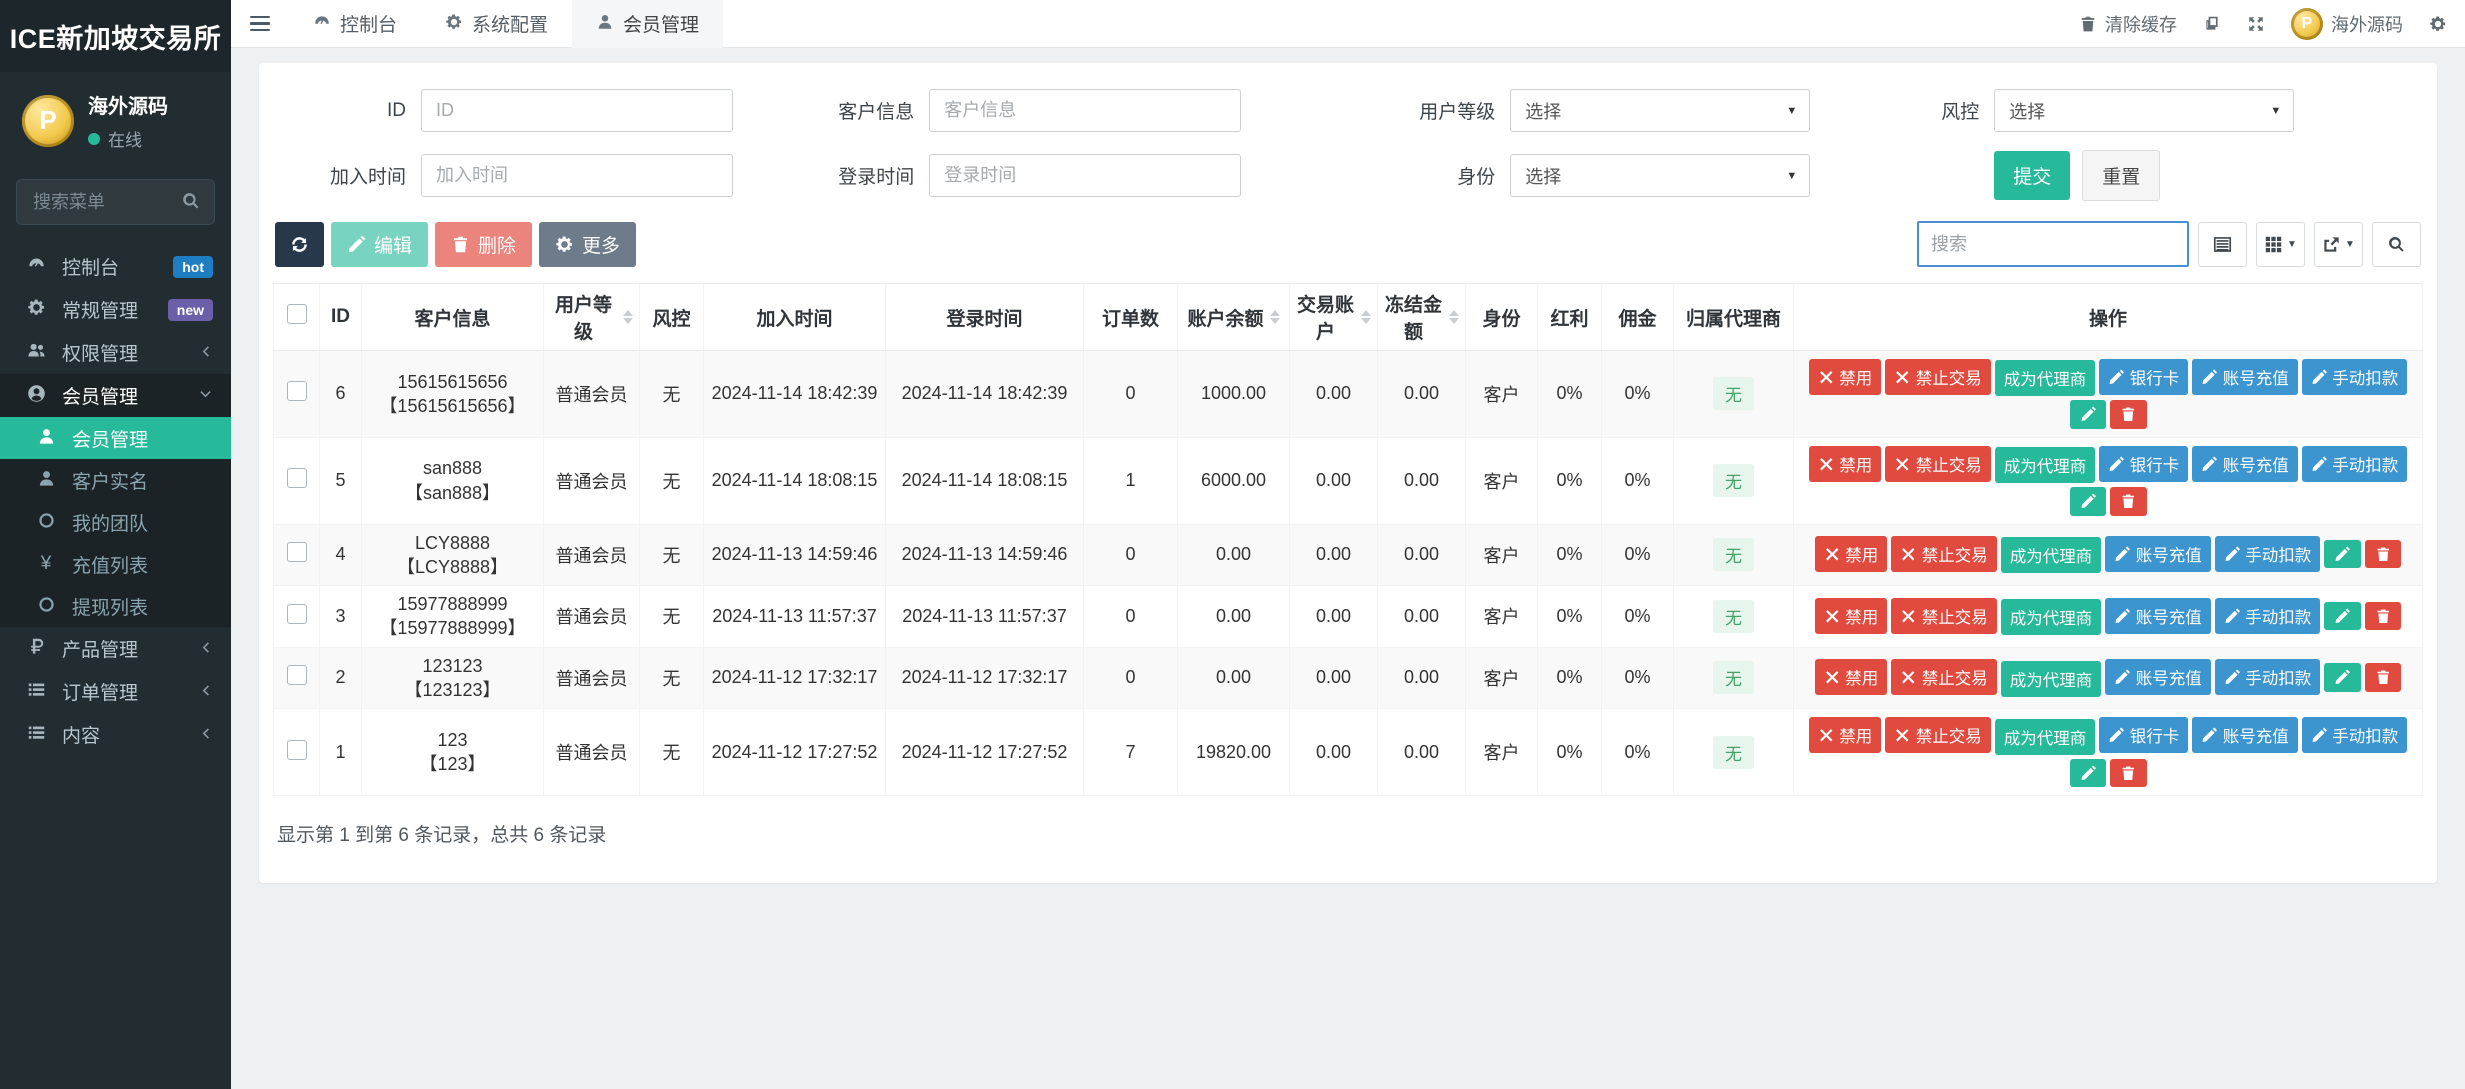  Describe the element at coordinates (115, 522) in the screenshot. I see `sidebar-subitem-我的团队: 我的团队` at that location.